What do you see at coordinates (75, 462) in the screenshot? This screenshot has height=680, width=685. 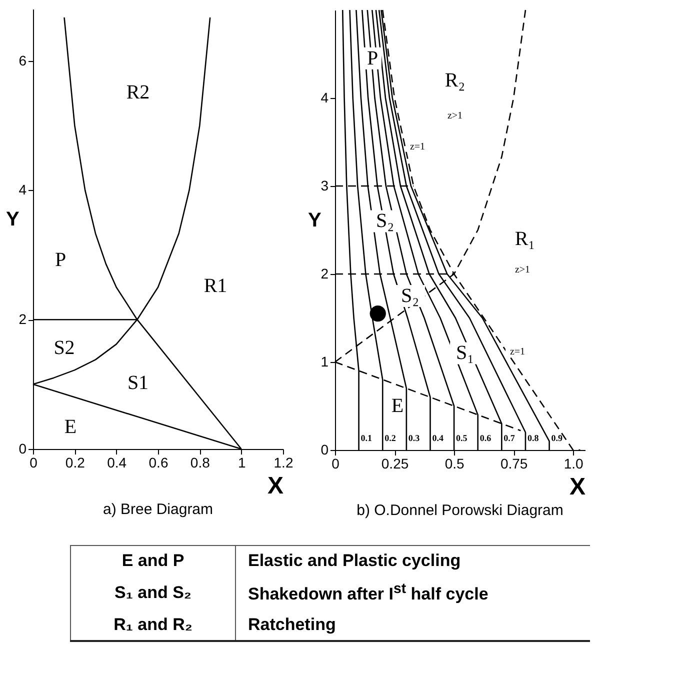 I see `x-tick-label: 0.2` at bounding box center [75, 462].